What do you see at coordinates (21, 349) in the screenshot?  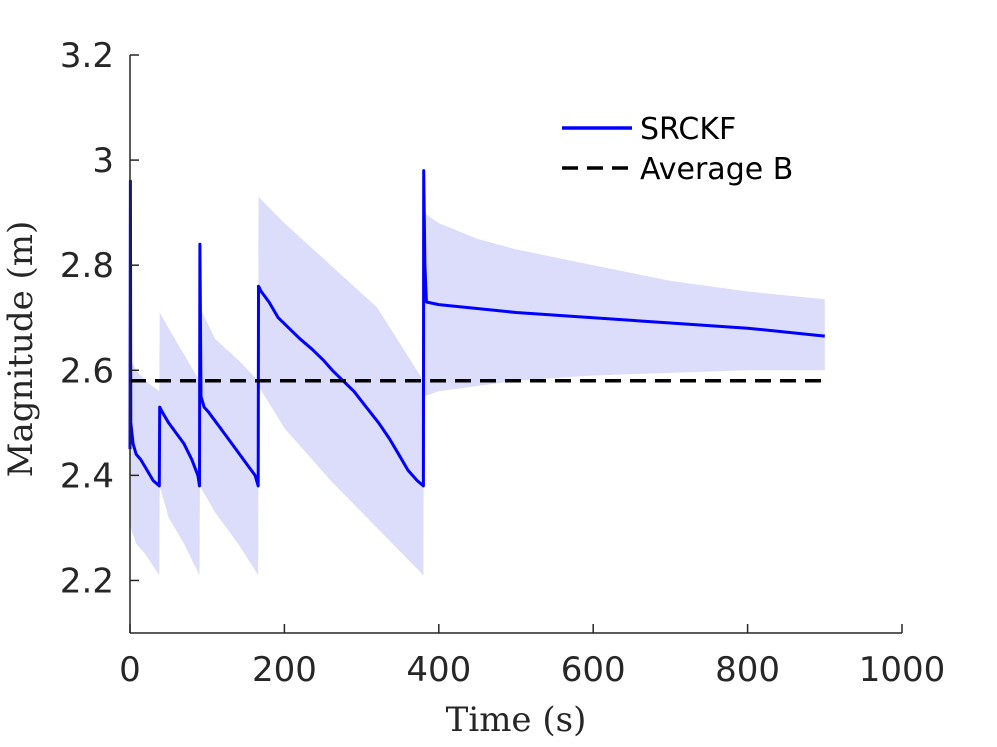 I see `y-axis-label: Magnitude (m)` at bounding box center [21, 349].